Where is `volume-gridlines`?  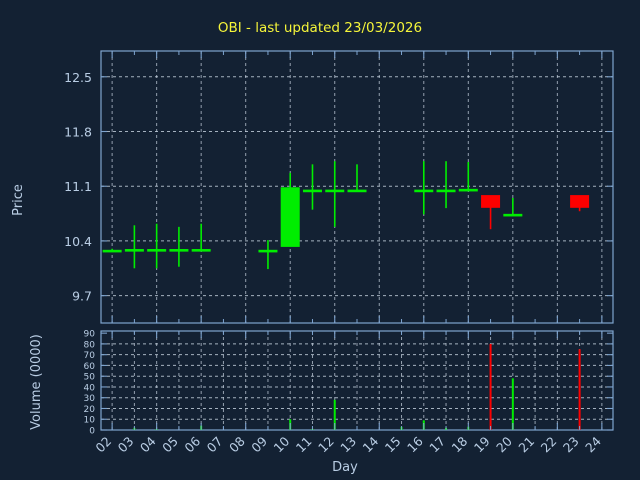 volume-gridlines is located at coordinates (357, 381).